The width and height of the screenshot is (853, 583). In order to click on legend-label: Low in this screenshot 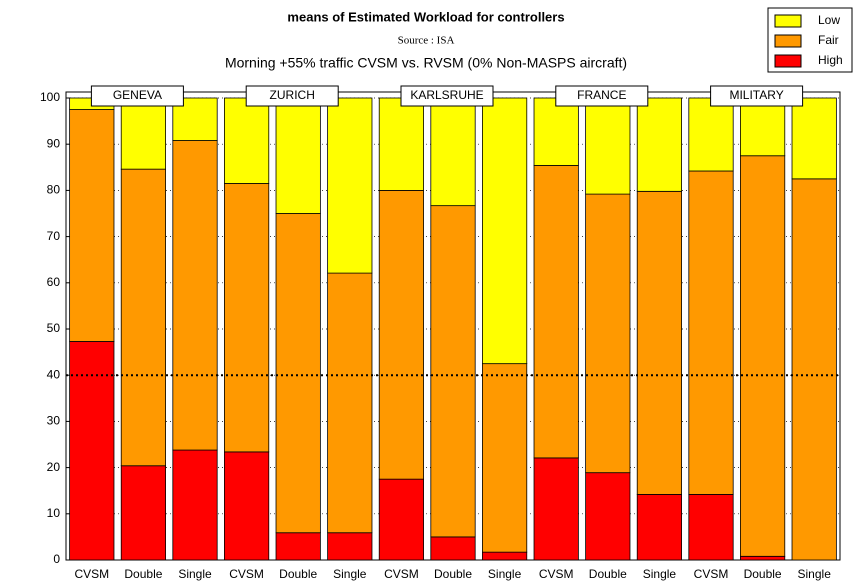, I will do `click(829, 20)`.